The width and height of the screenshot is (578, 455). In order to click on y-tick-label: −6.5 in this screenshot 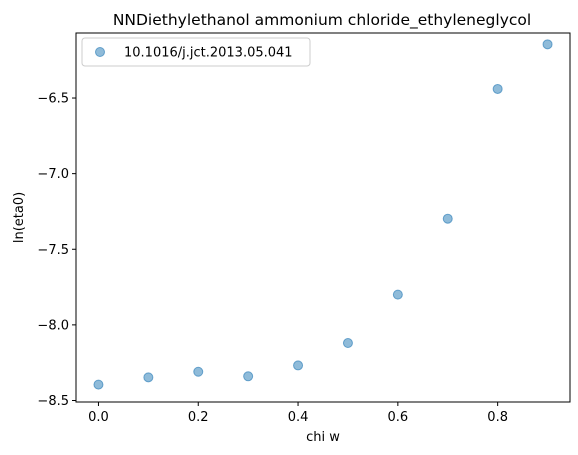, I will do `click(53, 99)`.